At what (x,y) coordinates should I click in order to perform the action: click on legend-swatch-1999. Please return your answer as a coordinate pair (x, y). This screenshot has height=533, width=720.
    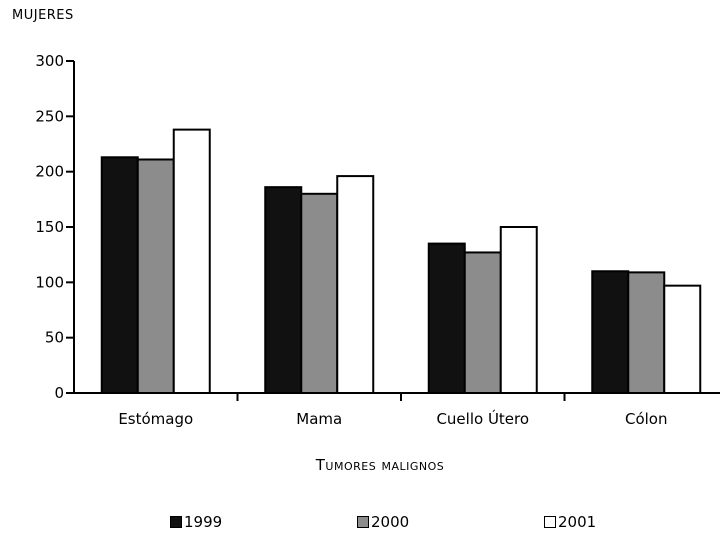
    Looking at the image, I should click on (176, 522).